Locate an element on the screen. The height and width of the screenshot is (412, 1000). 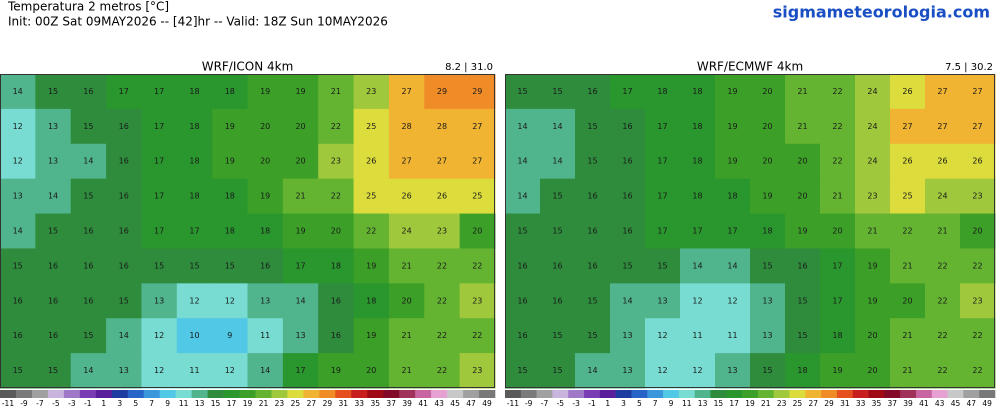
colorbar-label: 37 is located at coordinates (892, 403).